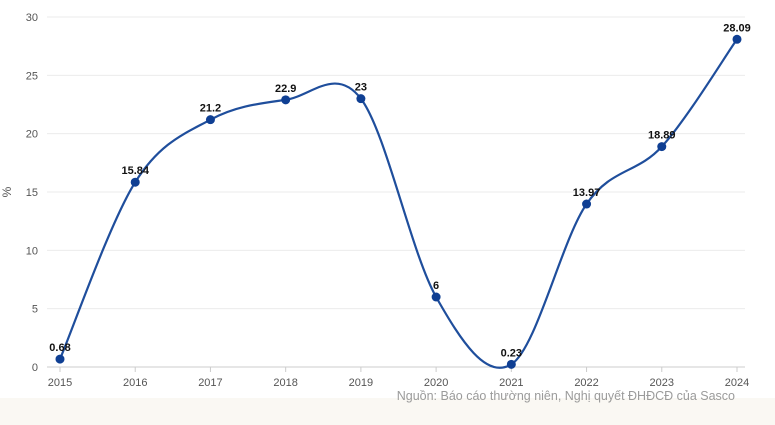  What do you see at coordinates (737, 28) in the screenshot?
I see `data-label: 28.09` at bounding box center [737, 28].